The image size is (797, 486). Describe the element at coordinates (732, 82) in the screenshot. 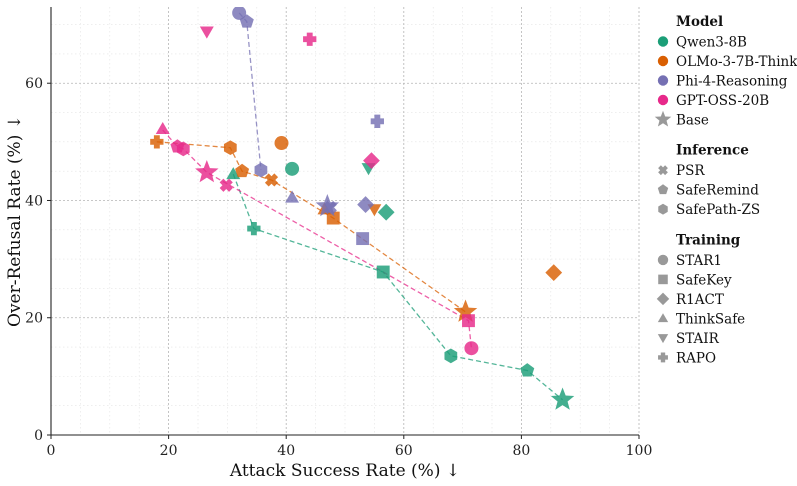

I see `legend-label: Phi-4-Reasoning` at that location.